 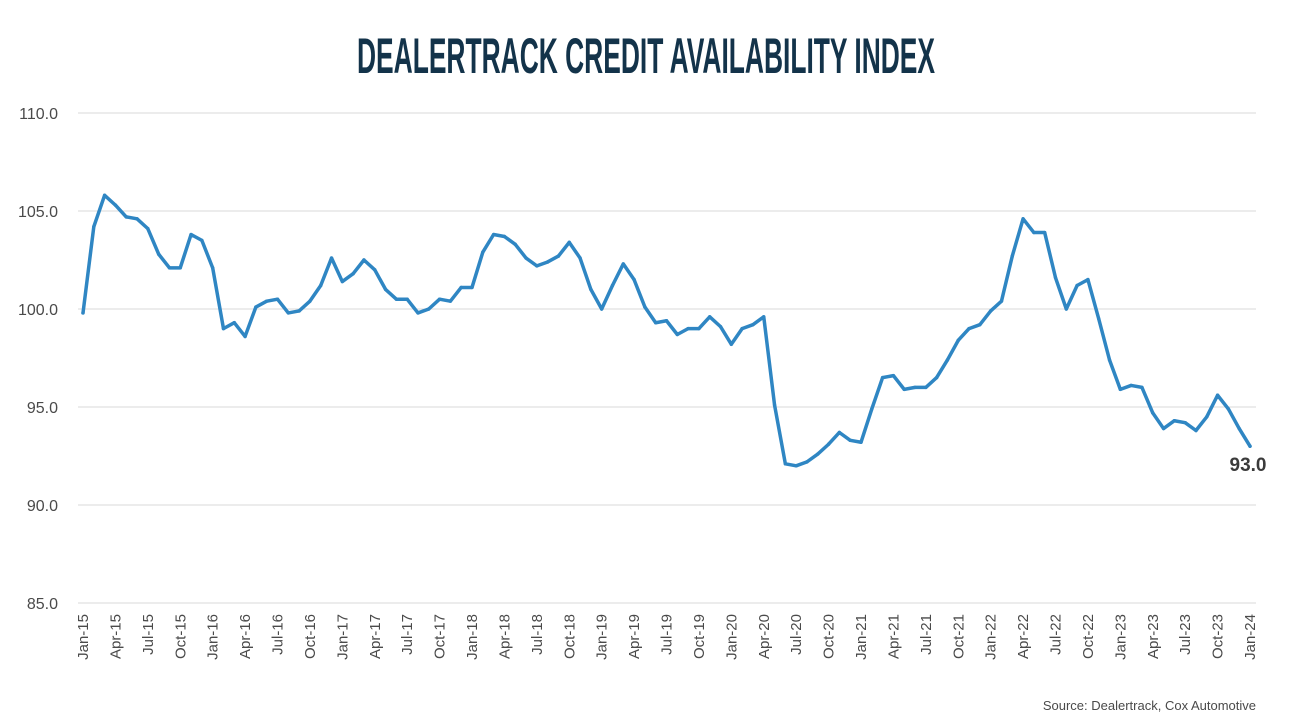 What do you see at coordinates (537, 634) in the screenshot?
I see `x-tick-label: Jul-18` at bounding box center [537, 634].